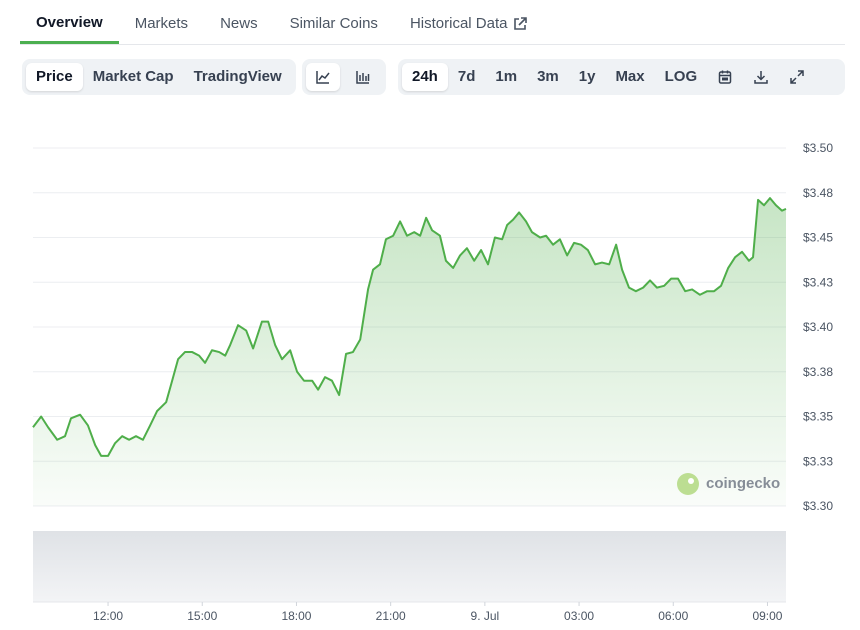 The image size is (860, 630). Describe the element at coordinates (458, 23) in the screenshot. I see `tab-label: Historical Data` at that location.